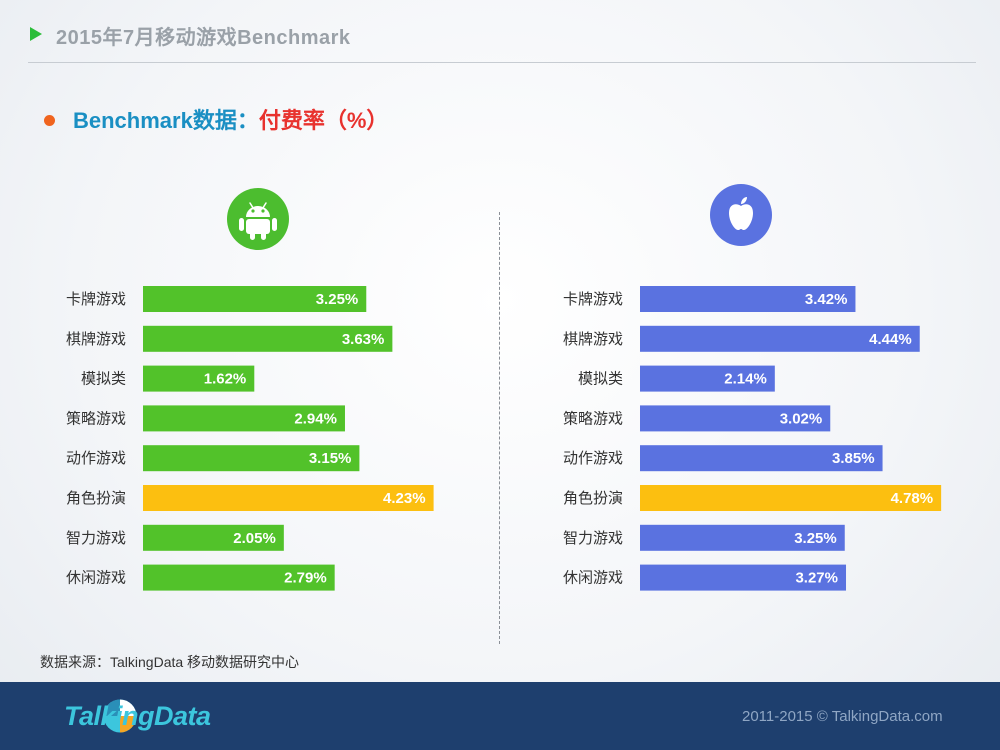 This screenshot has width=1000, height=750. Describe the element at coordinates (741, 215) in the screenshot. I see `apple-icon` at that location.